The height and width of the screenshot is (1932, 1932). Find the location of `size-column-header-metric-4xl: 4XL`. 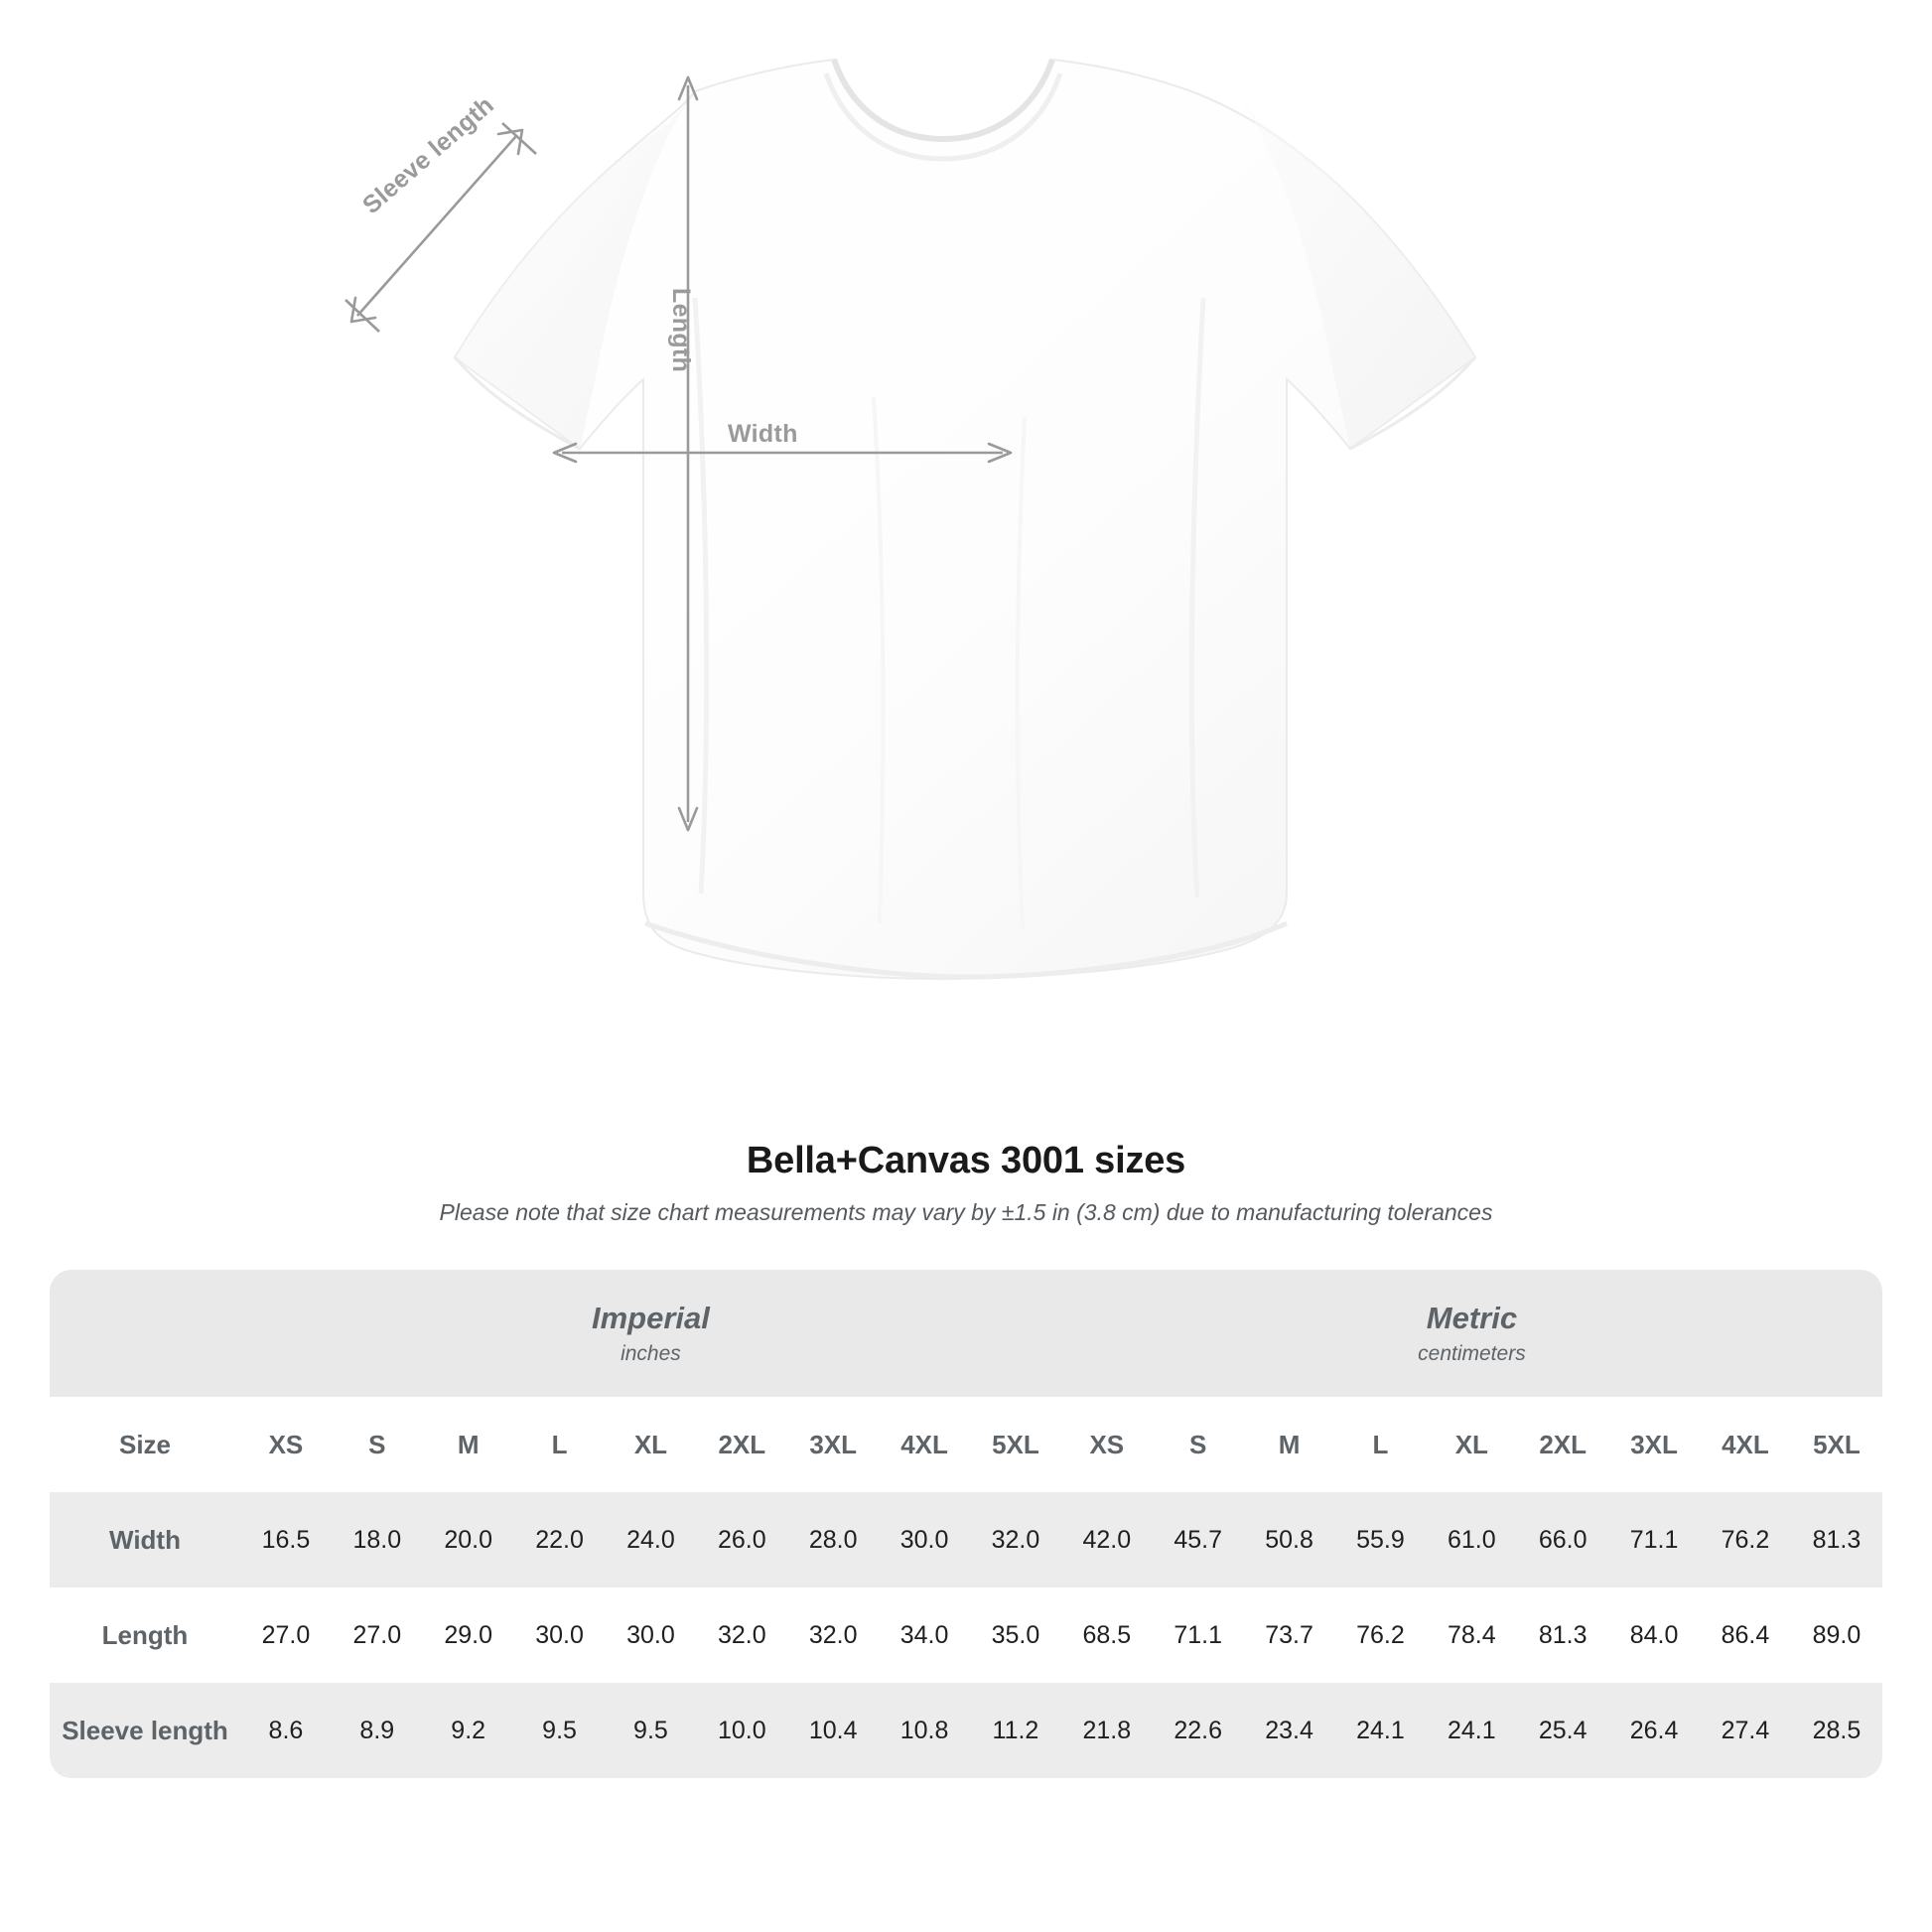

size-column-header-metric-4xl: 4XL is located at coordinates (1746, 1445).